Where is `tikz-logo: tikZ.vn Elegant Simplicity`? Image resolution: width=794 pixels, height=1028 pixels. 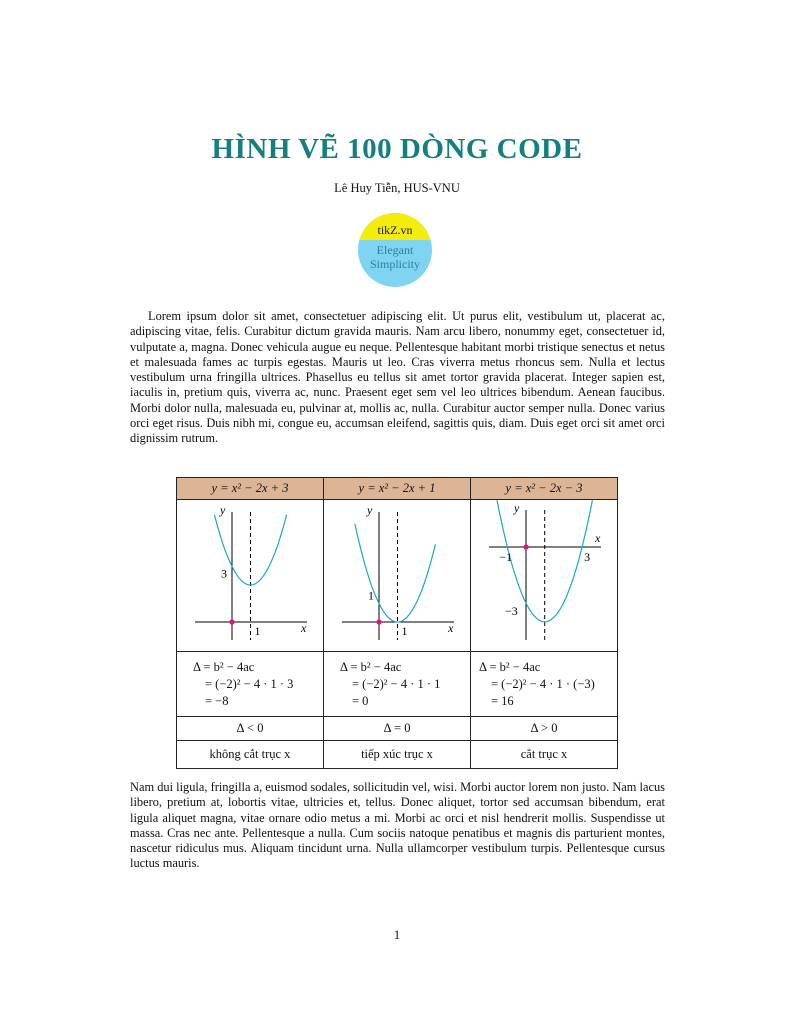 tikz-logo: tikZ.vn Elegant Simplicity is located at coordinates (395, 250).